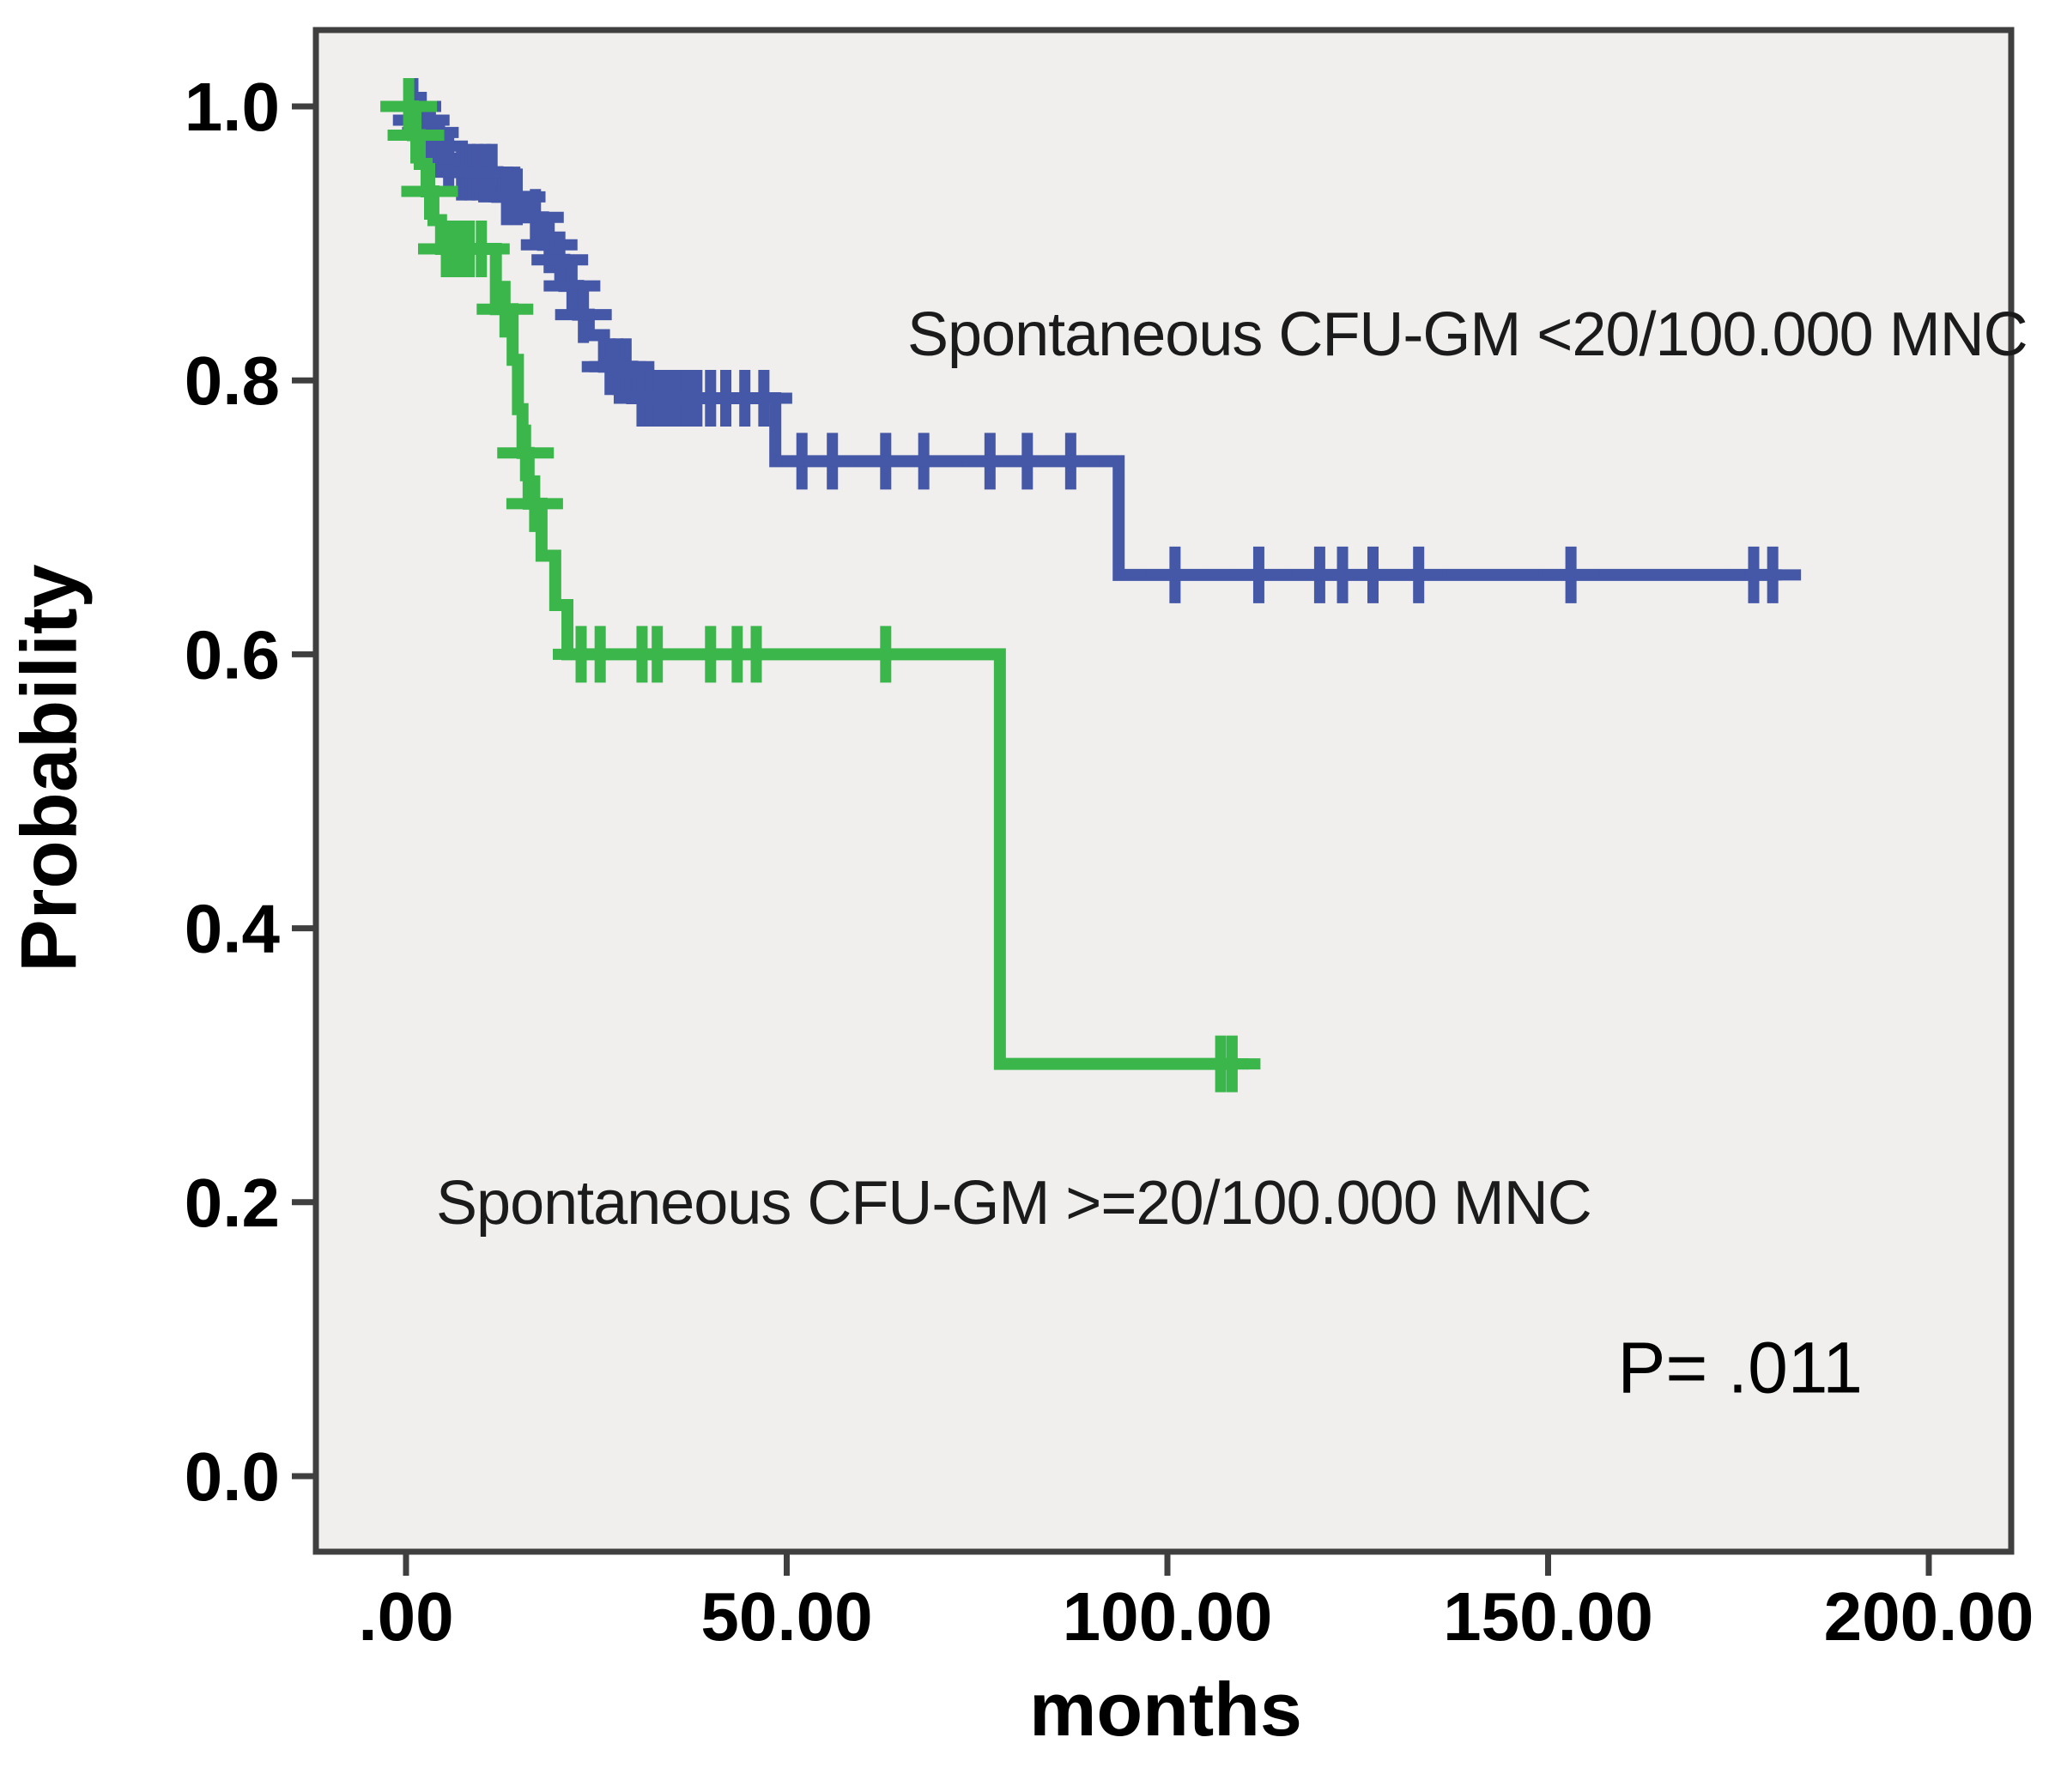  I want to click on x-tick-label: .00, so click(405, 1616).